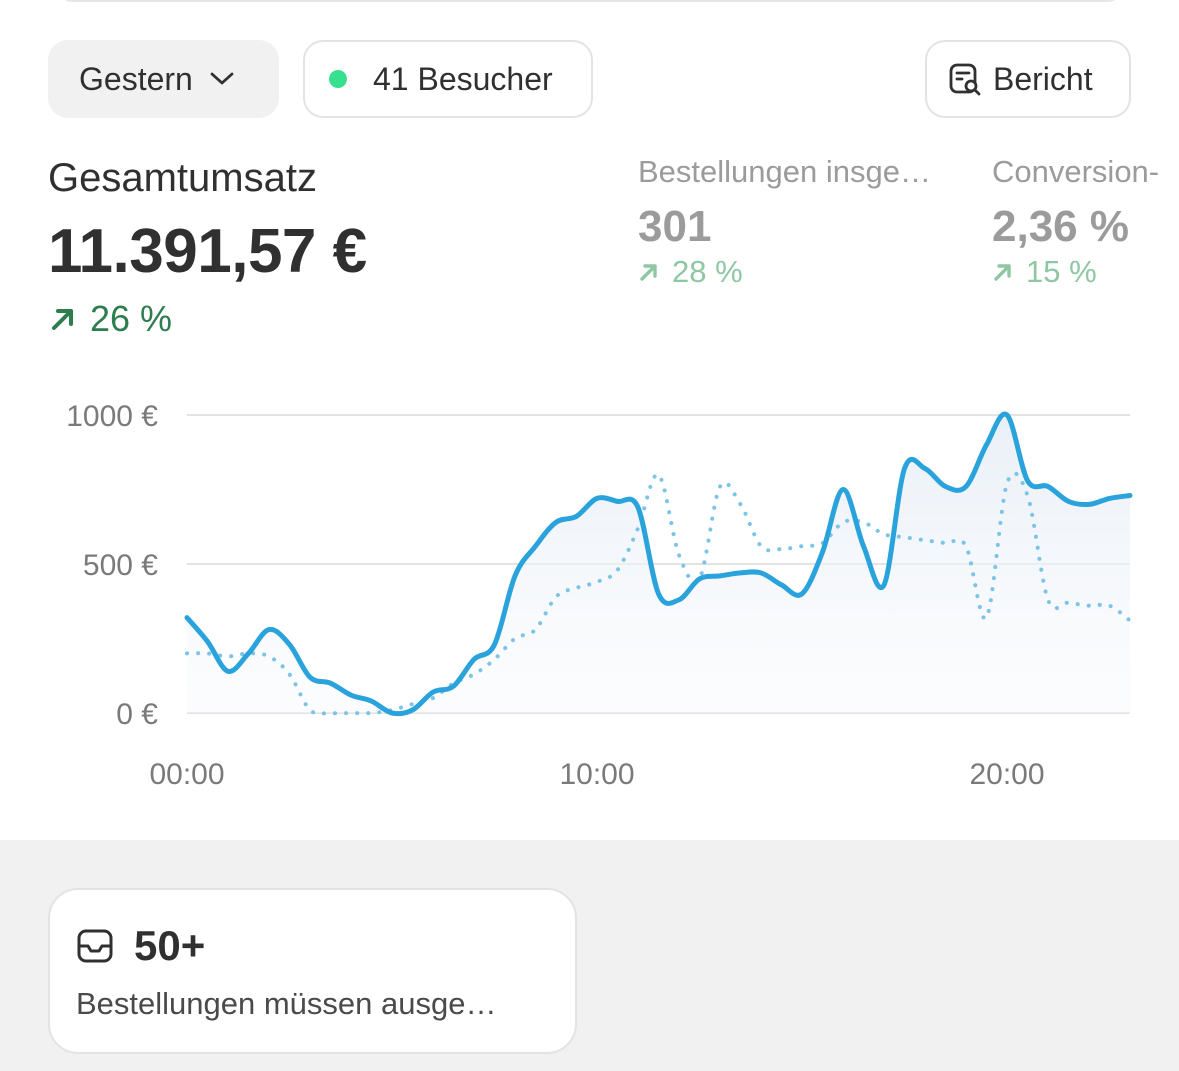  I want to click on total-sales-value: 11.391,57 €, so click(207, 251).